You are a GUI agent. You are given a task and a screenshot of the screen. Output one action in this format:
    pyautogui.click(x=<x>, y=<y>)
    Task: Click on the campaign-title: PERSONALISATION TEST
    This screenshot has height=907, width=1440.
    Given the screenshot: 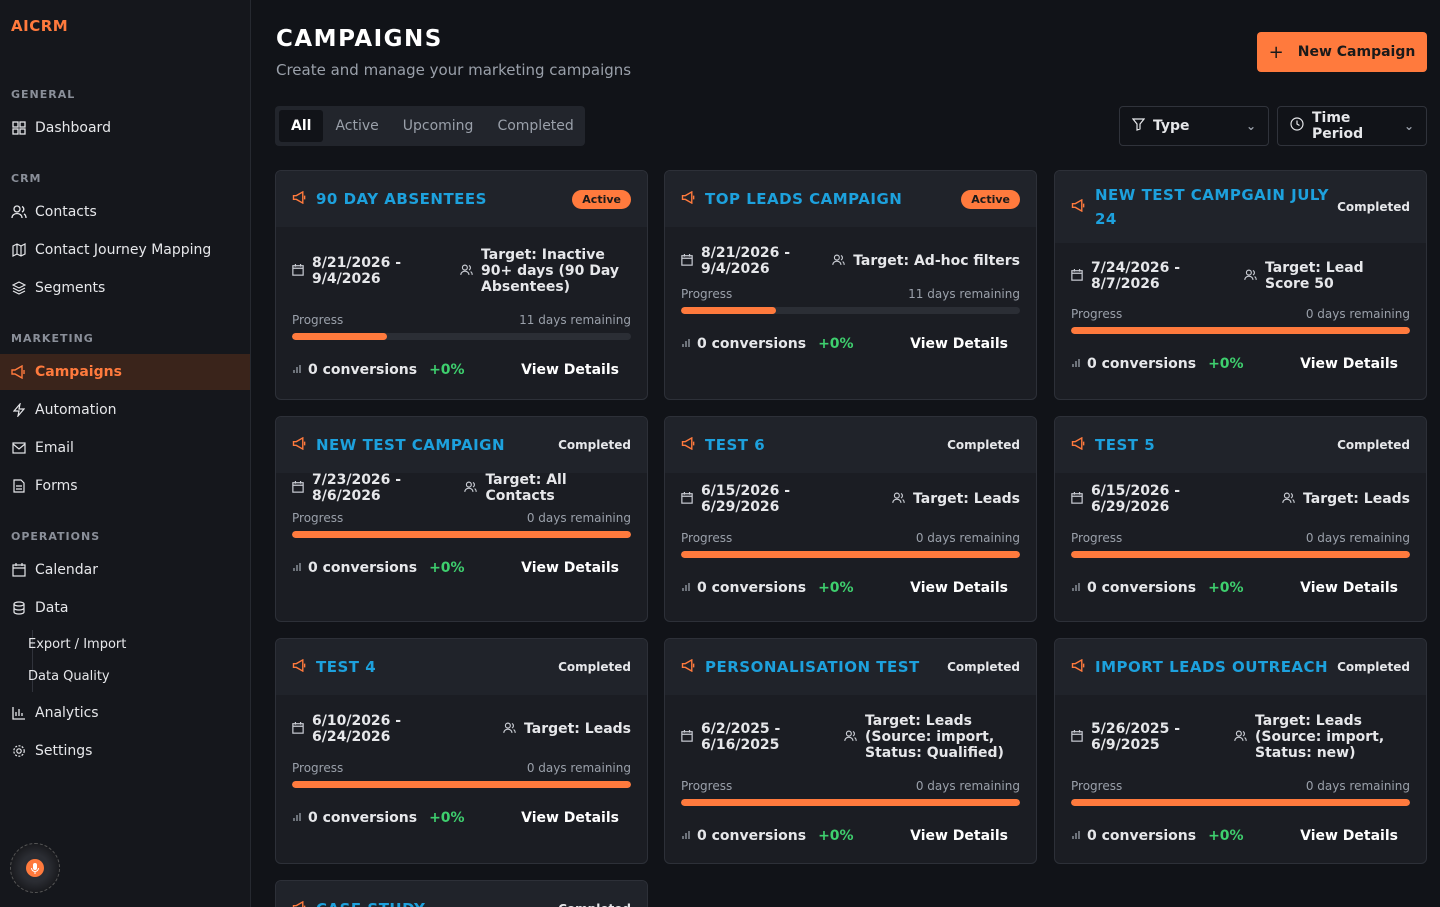 What is the action you would take?
    pyautogui.click(x=812, y=667)
    